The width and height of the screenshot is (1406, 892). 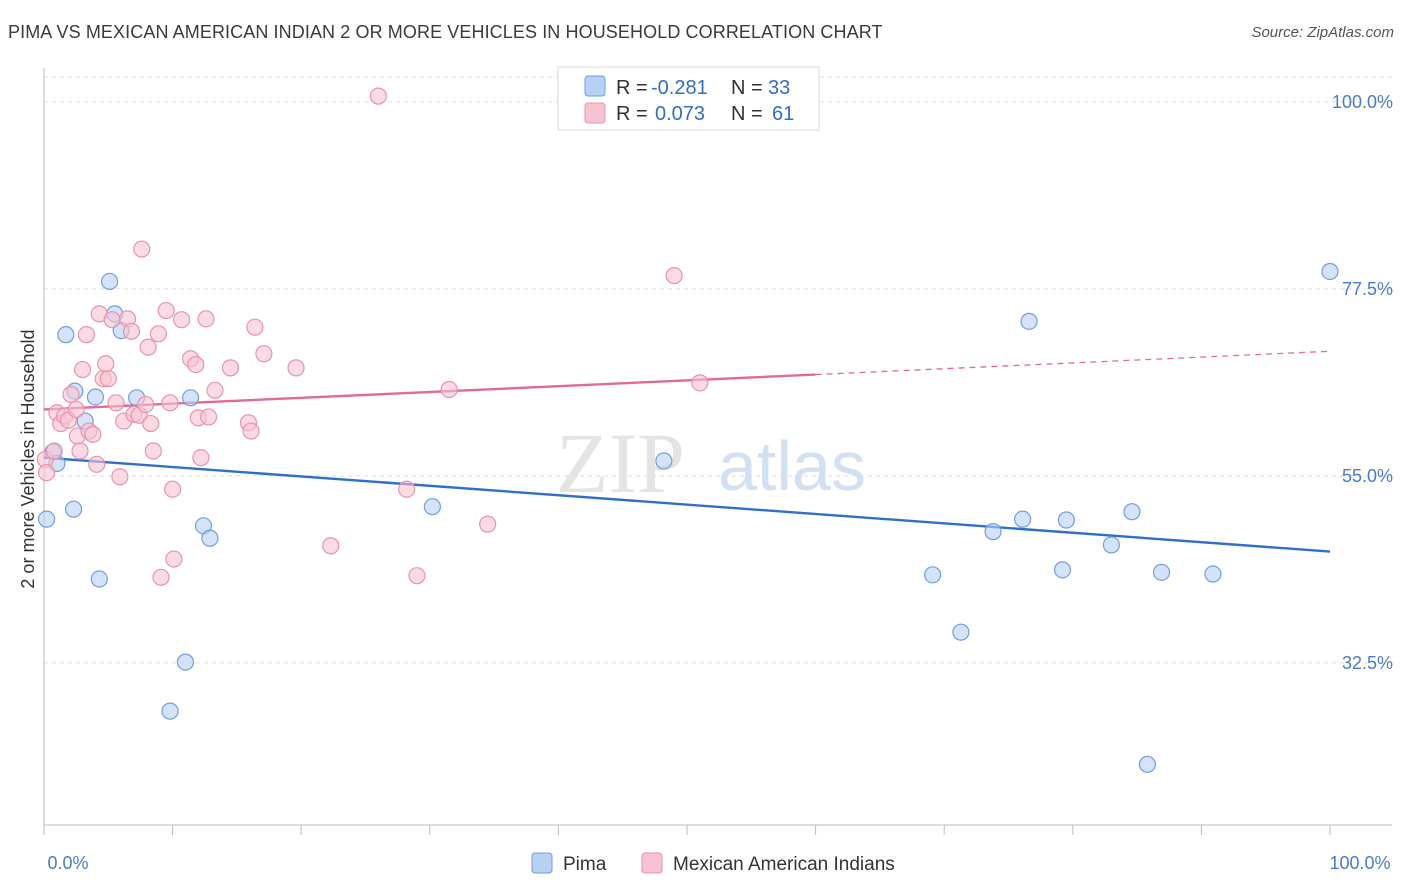 I want to click on legend-r-value-mexican: 0.073, so click(x=680, y=114).